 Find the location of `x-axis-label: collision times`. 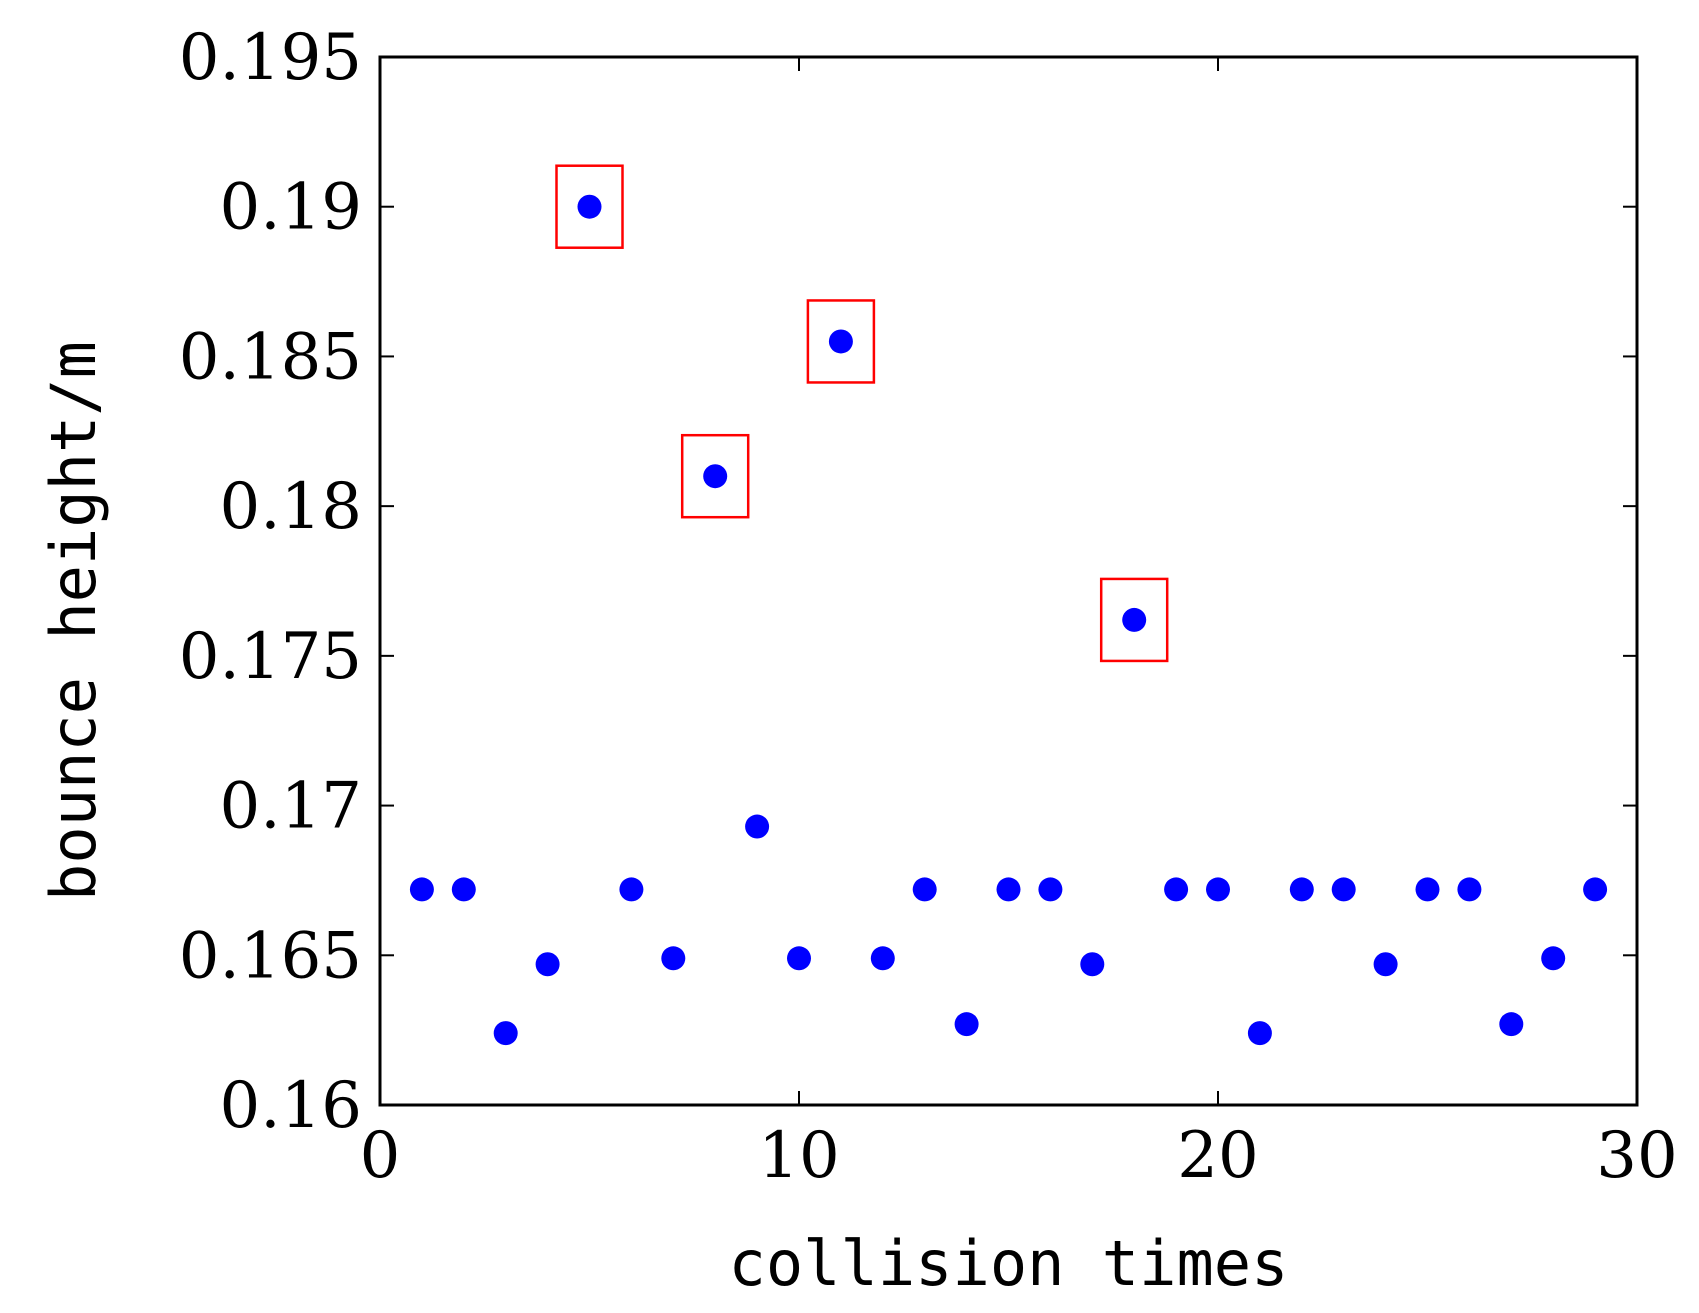

x-axis-label: collision times is located at coordinates (1009, 1263).